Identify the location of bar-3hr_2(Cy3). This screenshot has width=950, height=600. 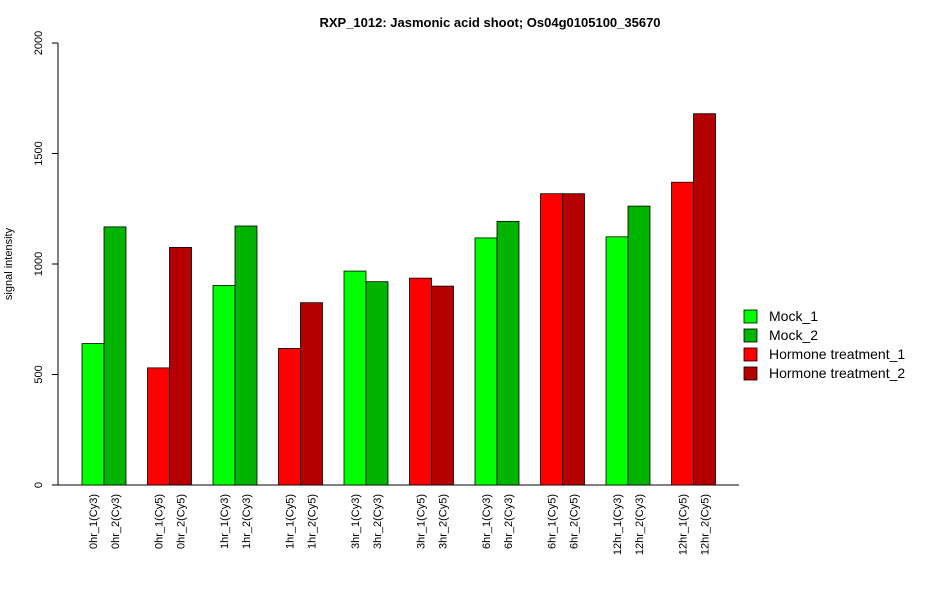
(377, 383).